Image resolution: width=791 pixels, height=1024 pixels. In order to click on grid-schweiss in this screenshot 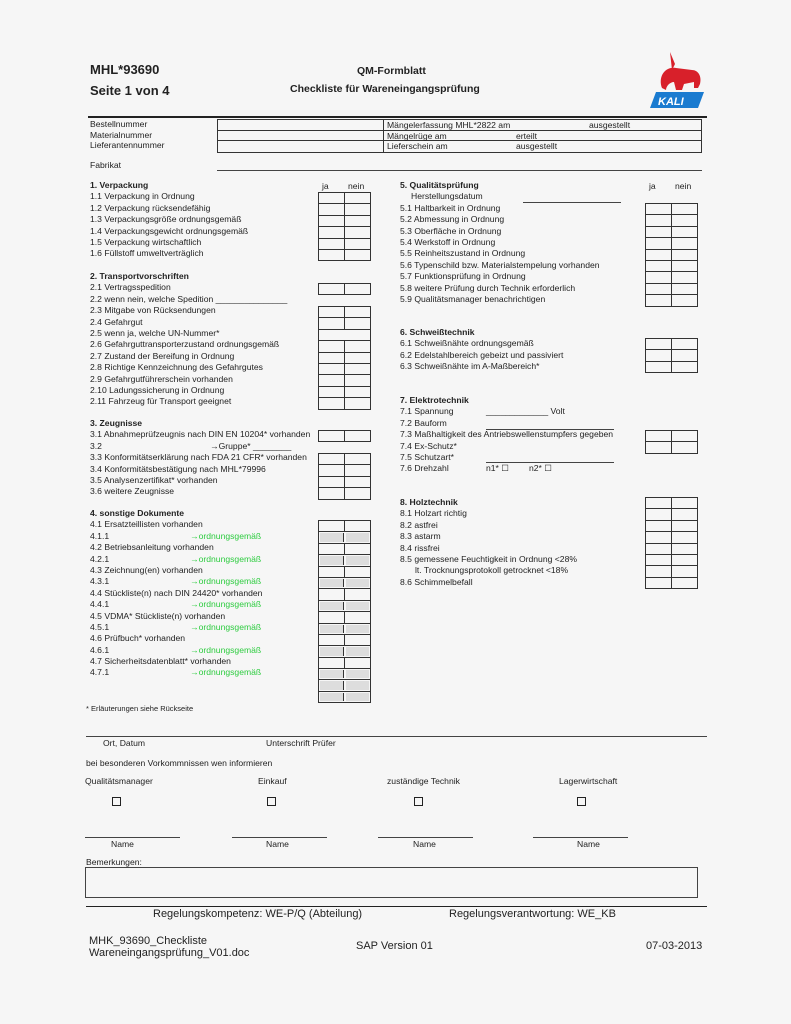, I will do `click(671, 356)`.